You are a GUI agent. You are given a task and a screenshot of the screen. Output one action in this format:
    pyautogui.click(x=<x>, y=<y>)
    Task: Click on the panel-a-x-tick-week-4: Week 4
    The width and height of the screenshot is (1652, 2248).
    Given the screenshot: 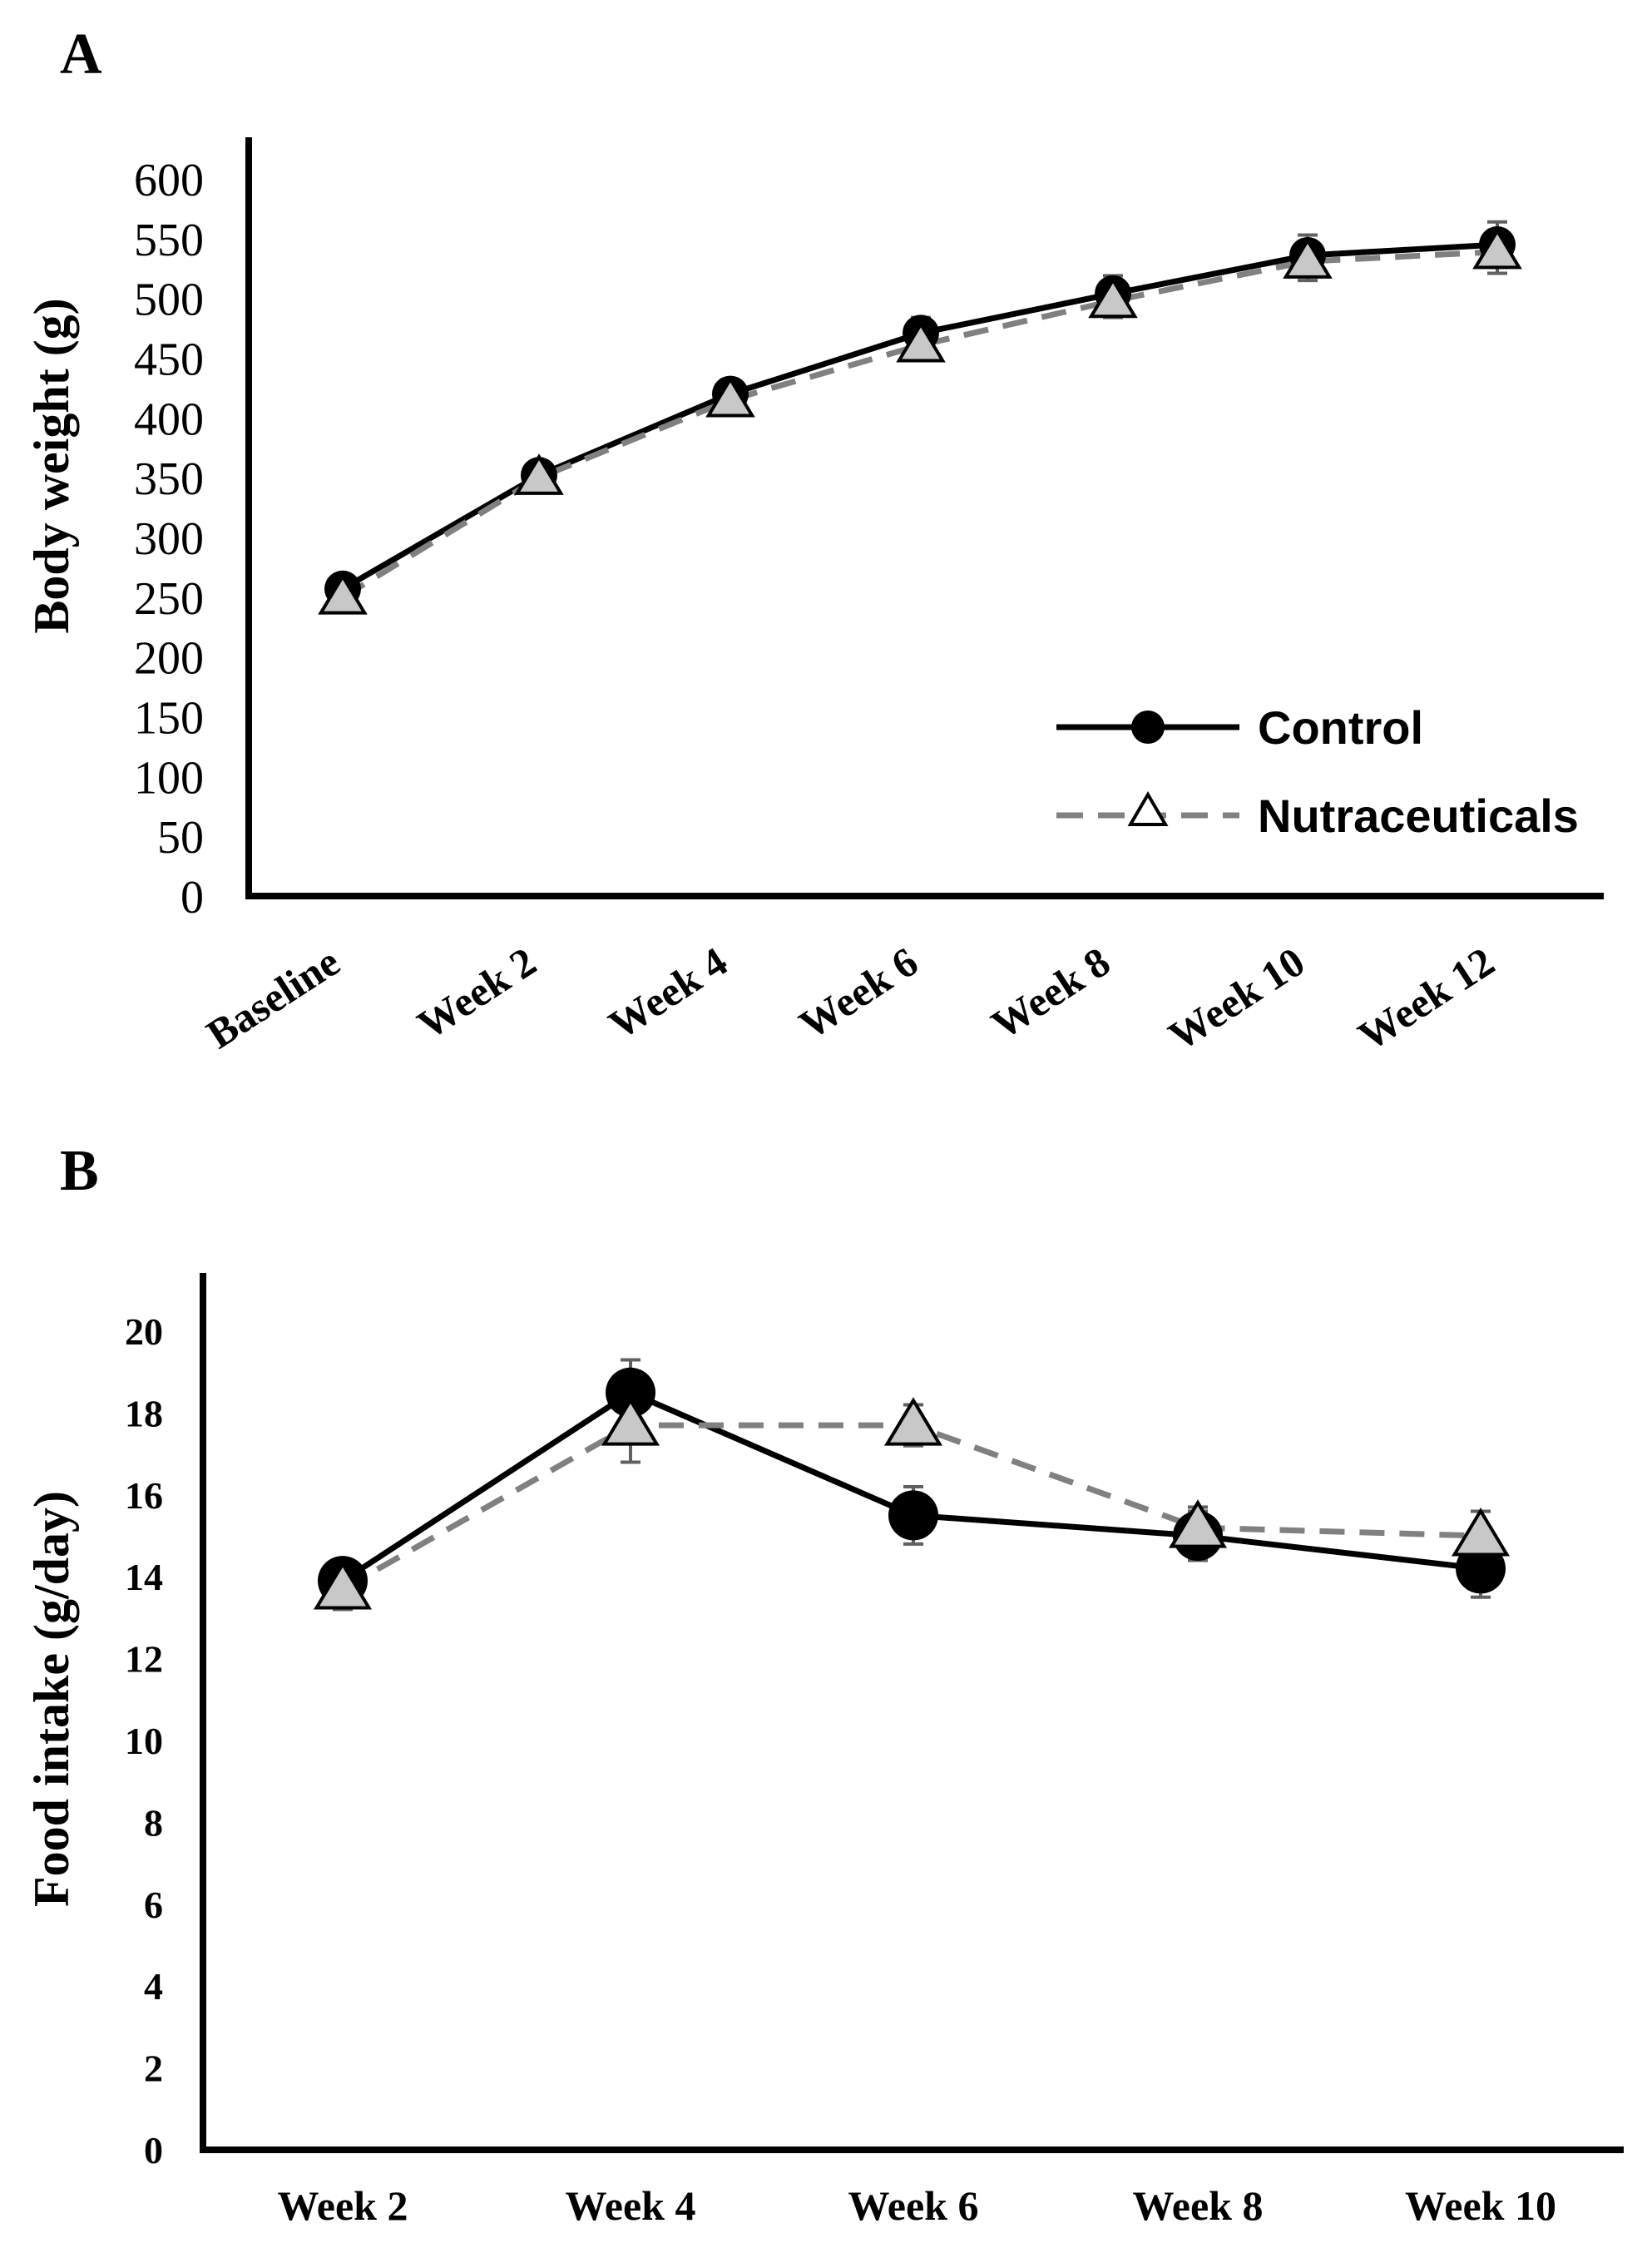 What is the action you would take?
    pyautogui.click(x=668, y=992)
    